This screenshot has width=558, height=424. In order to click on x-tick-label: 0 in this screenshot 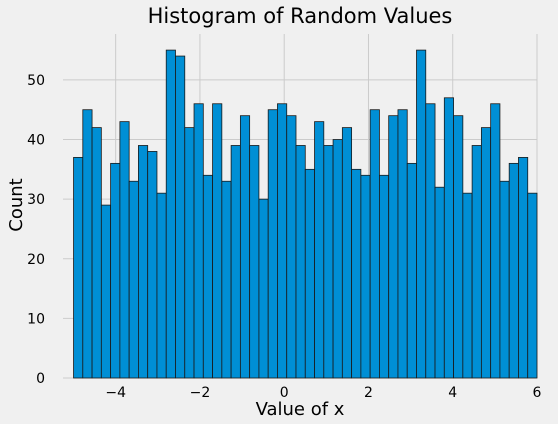, I will do `click(284, 393)`.